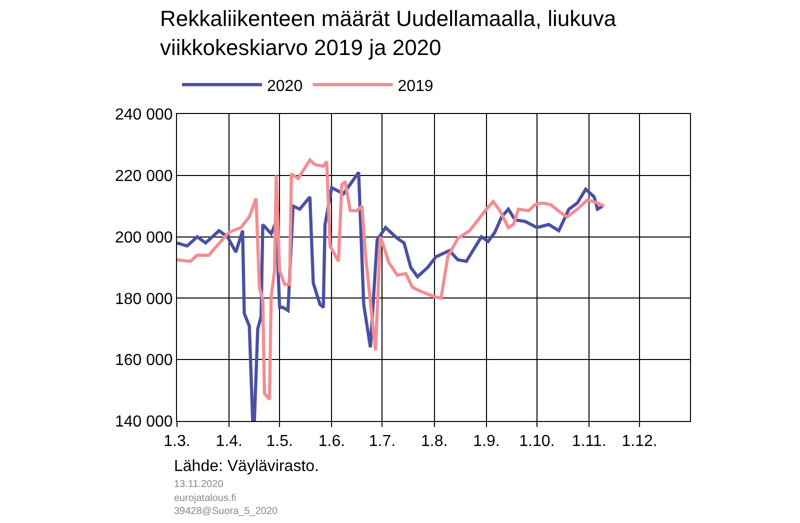  Describe the element at coordinates (226, 511) in the screenshot. I see `text: 39428@Suora_5_2020` at that location.